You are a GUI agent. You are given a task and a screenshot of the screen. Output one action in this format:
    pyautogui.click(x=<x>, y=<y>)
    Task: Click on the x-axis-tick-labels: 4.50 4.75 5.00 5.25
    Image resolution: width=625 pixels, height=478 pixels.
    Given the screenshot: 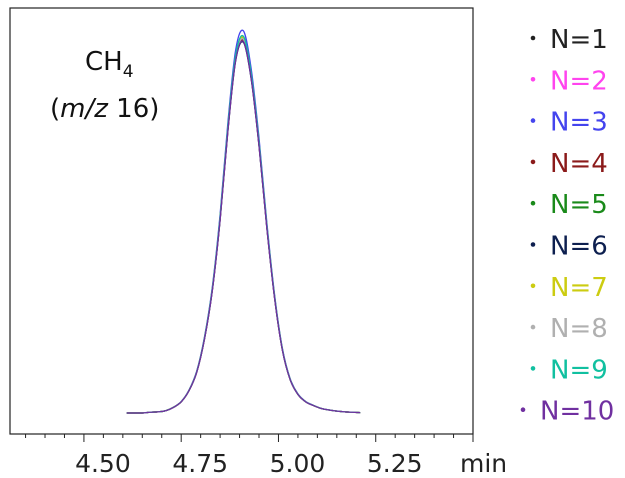 What is the action you would take?
    pyautogui.click(x=248, y=463)
    